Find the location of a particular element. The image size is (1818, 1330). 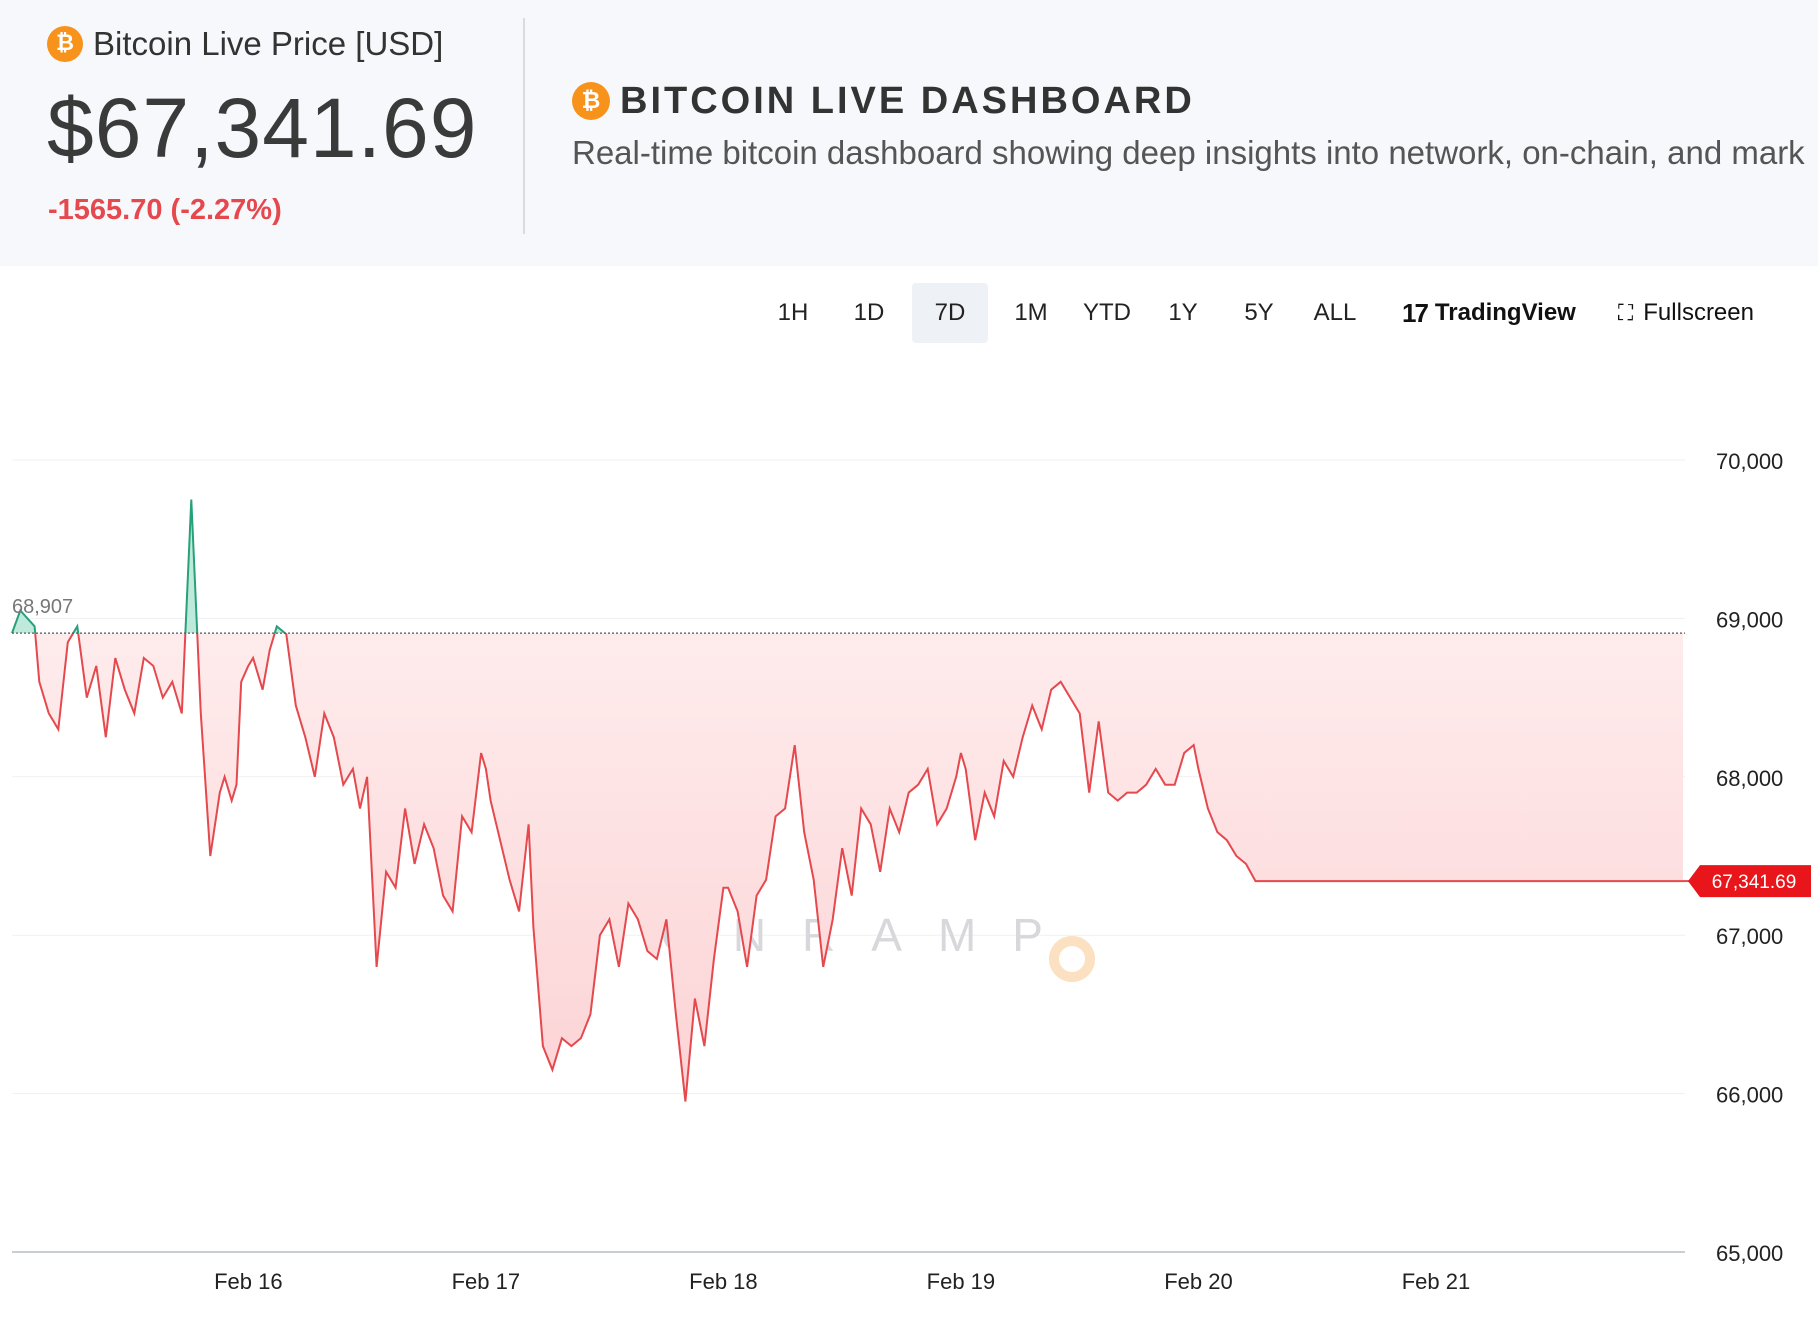

timeframe-all: ALL is located at coordinates (1335, 312).